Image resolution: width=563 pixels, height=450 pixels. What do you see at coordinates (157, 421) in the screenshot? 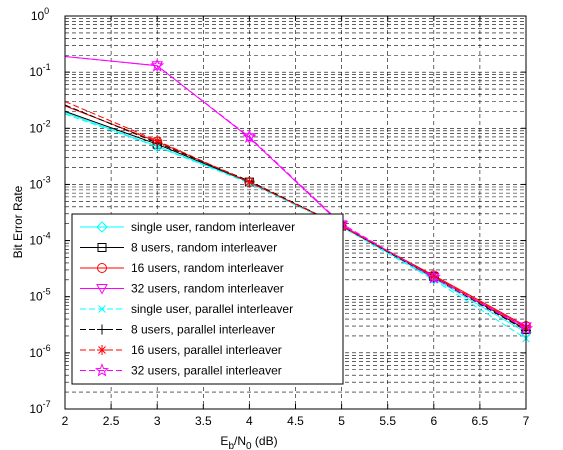
I see `x-tick-label: 3` at bounding box center [157, 421].